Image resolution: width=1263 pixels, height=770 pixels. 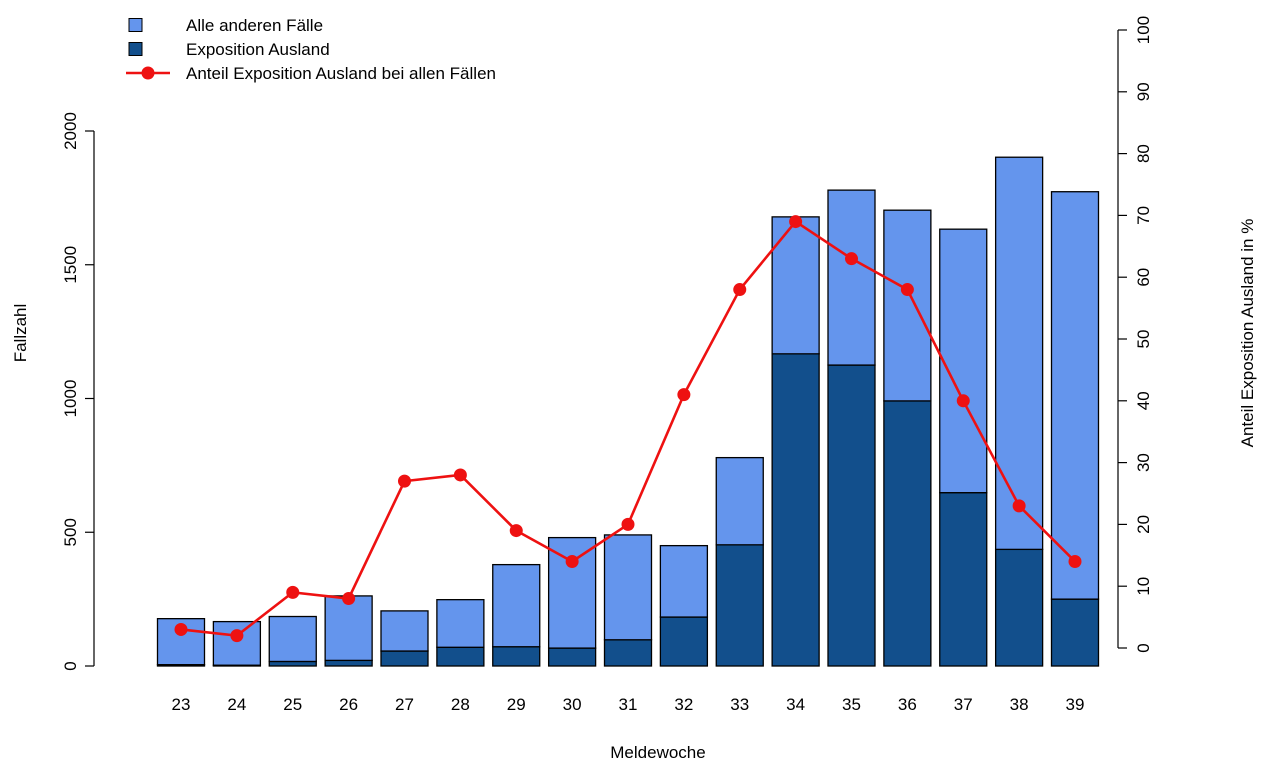 What do you see at coordinates (1143, 647) in the screenshot?
I see `y2-tick-label-0: 0` at bounding box center [1143, 647].